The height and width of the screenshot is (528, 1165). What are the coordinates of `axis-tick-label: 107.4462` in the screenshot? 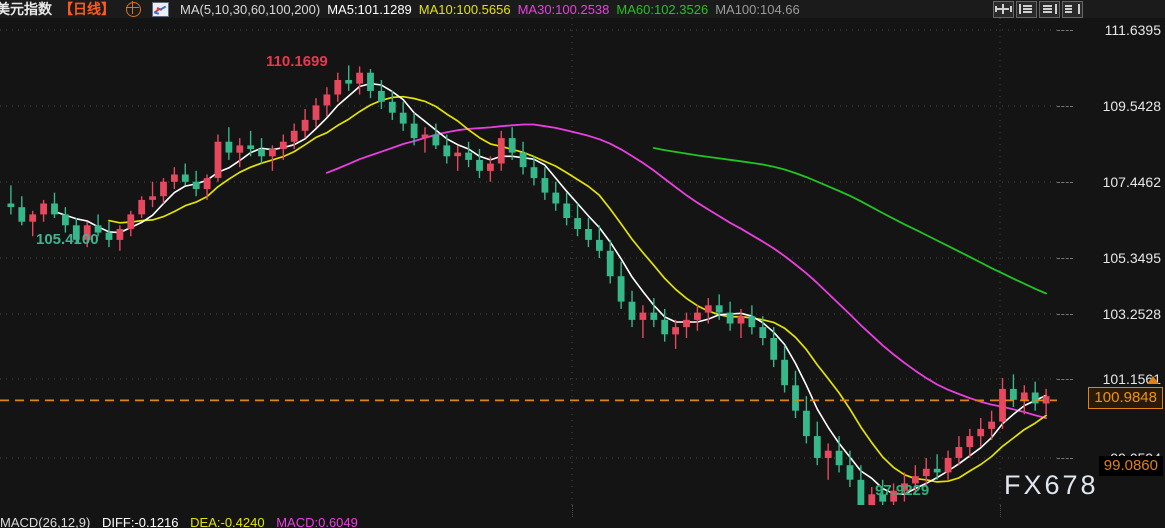 It's located at (1131, 182).